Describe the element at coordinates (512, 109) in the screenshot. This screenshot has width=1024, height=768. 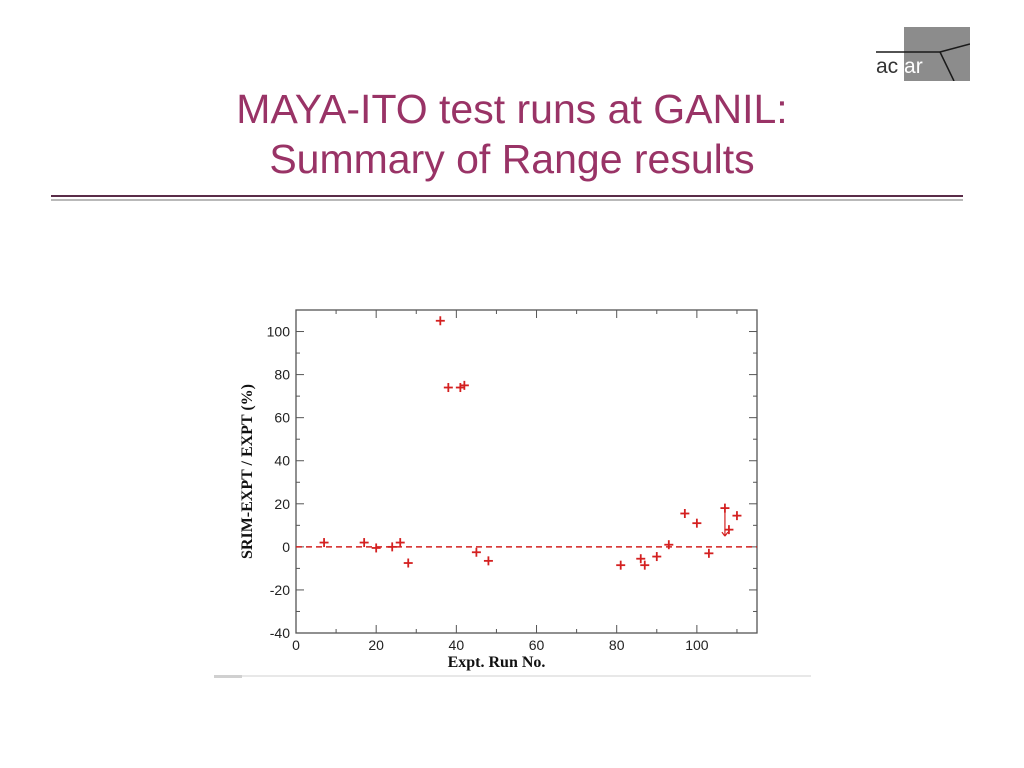
I see `title-line-1: MAYA-ITO test runs at GANIL:` at that location.